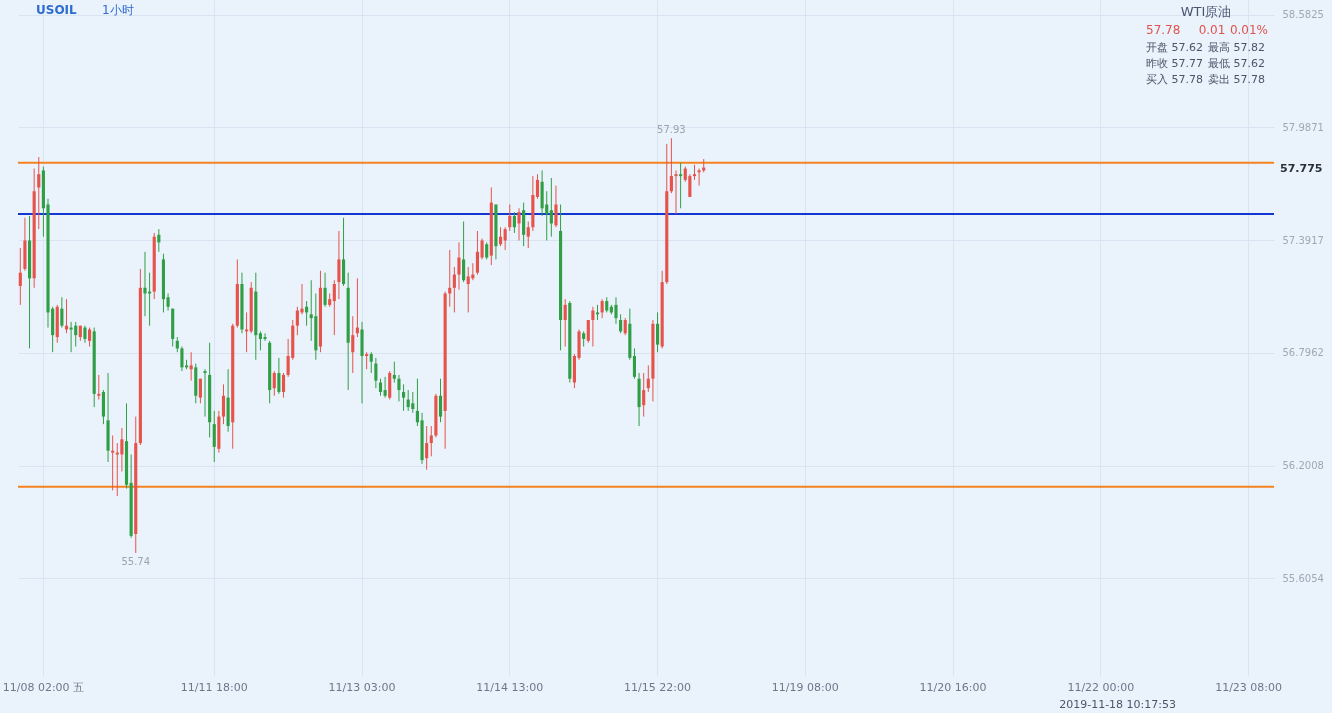  I want to click on annotation: 卖出 57.78, so click(1236, 79).